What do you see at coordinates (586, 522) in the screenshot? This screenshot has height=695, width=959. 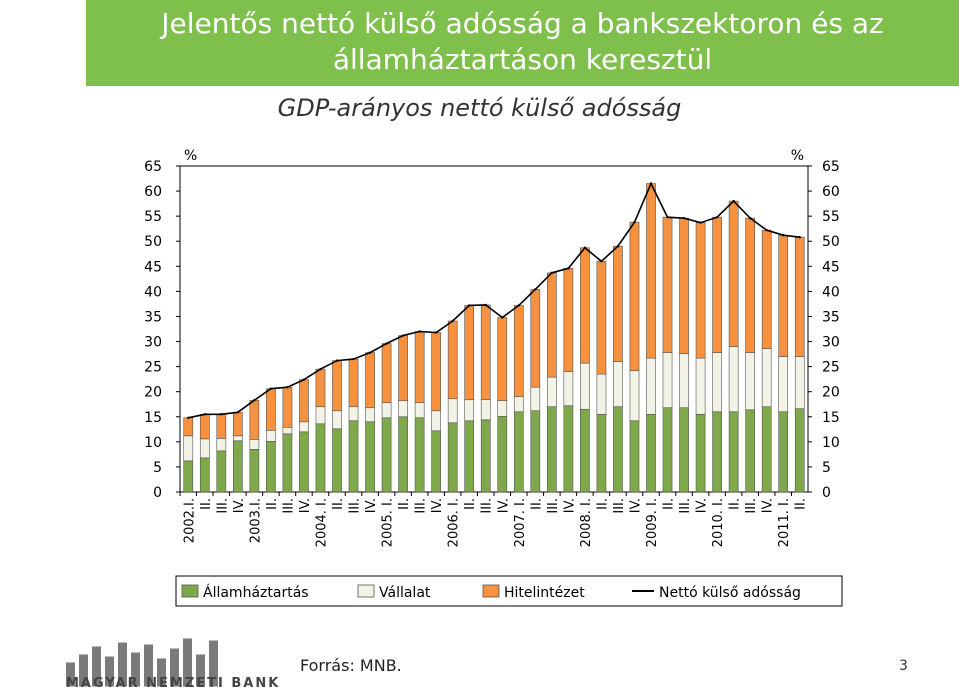 I see `x-tick-label: 2008. I.` at bounding box center [586, 522].